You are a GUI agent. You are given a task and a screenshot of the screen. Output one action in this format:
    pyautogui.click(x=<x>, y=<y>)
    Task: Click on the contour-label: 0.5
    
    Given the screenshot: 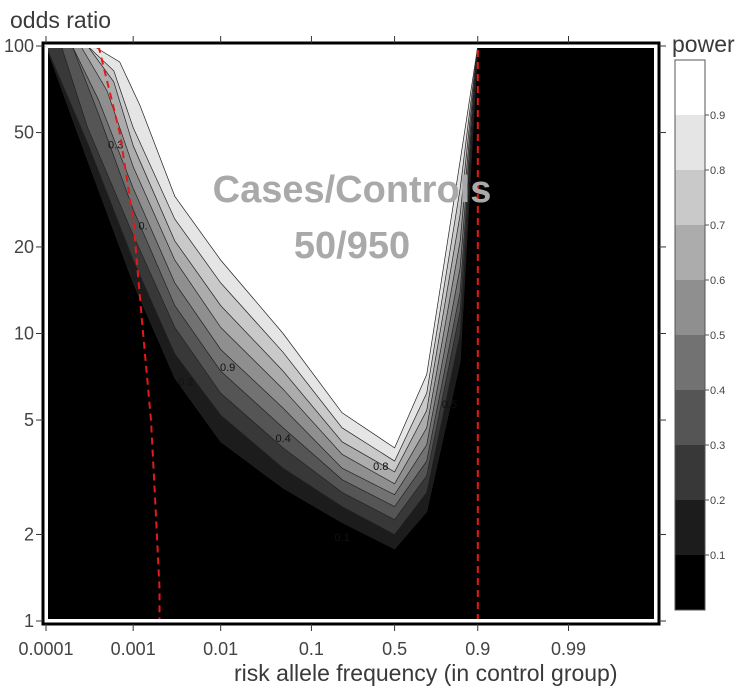 What is the action you would take?
    pyautogui.click(x=449, y=405)
    